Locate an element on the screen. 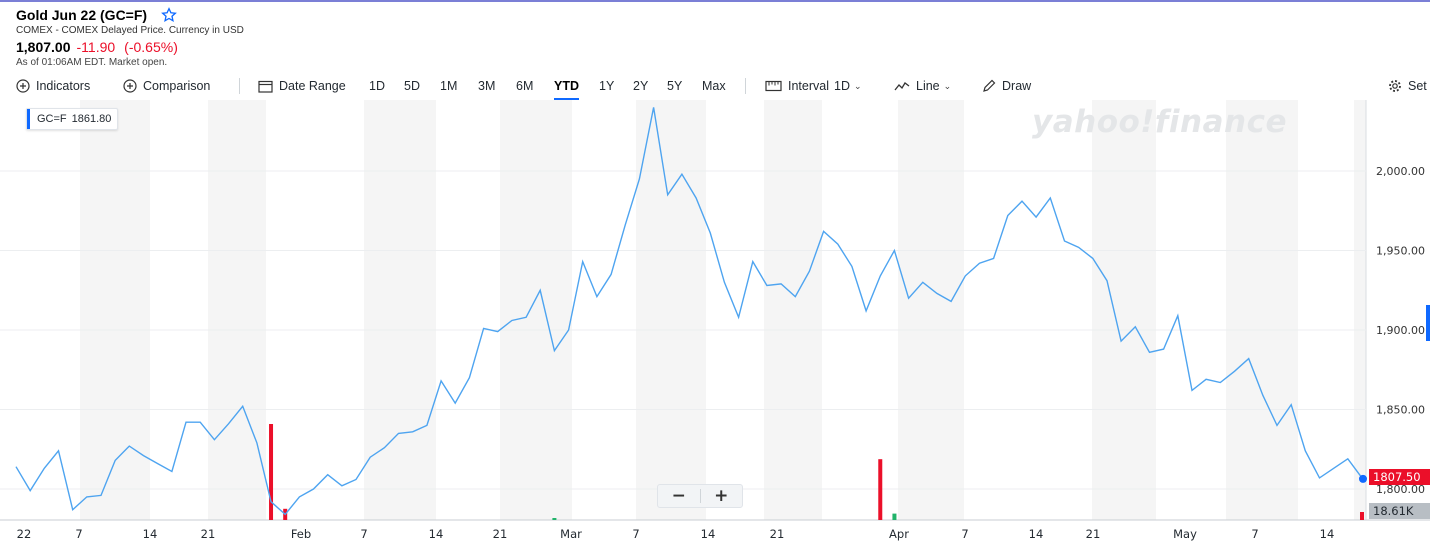 The image size is (1430, 548). range-tab-ytd: YTD is located at coordinates (566, 89).